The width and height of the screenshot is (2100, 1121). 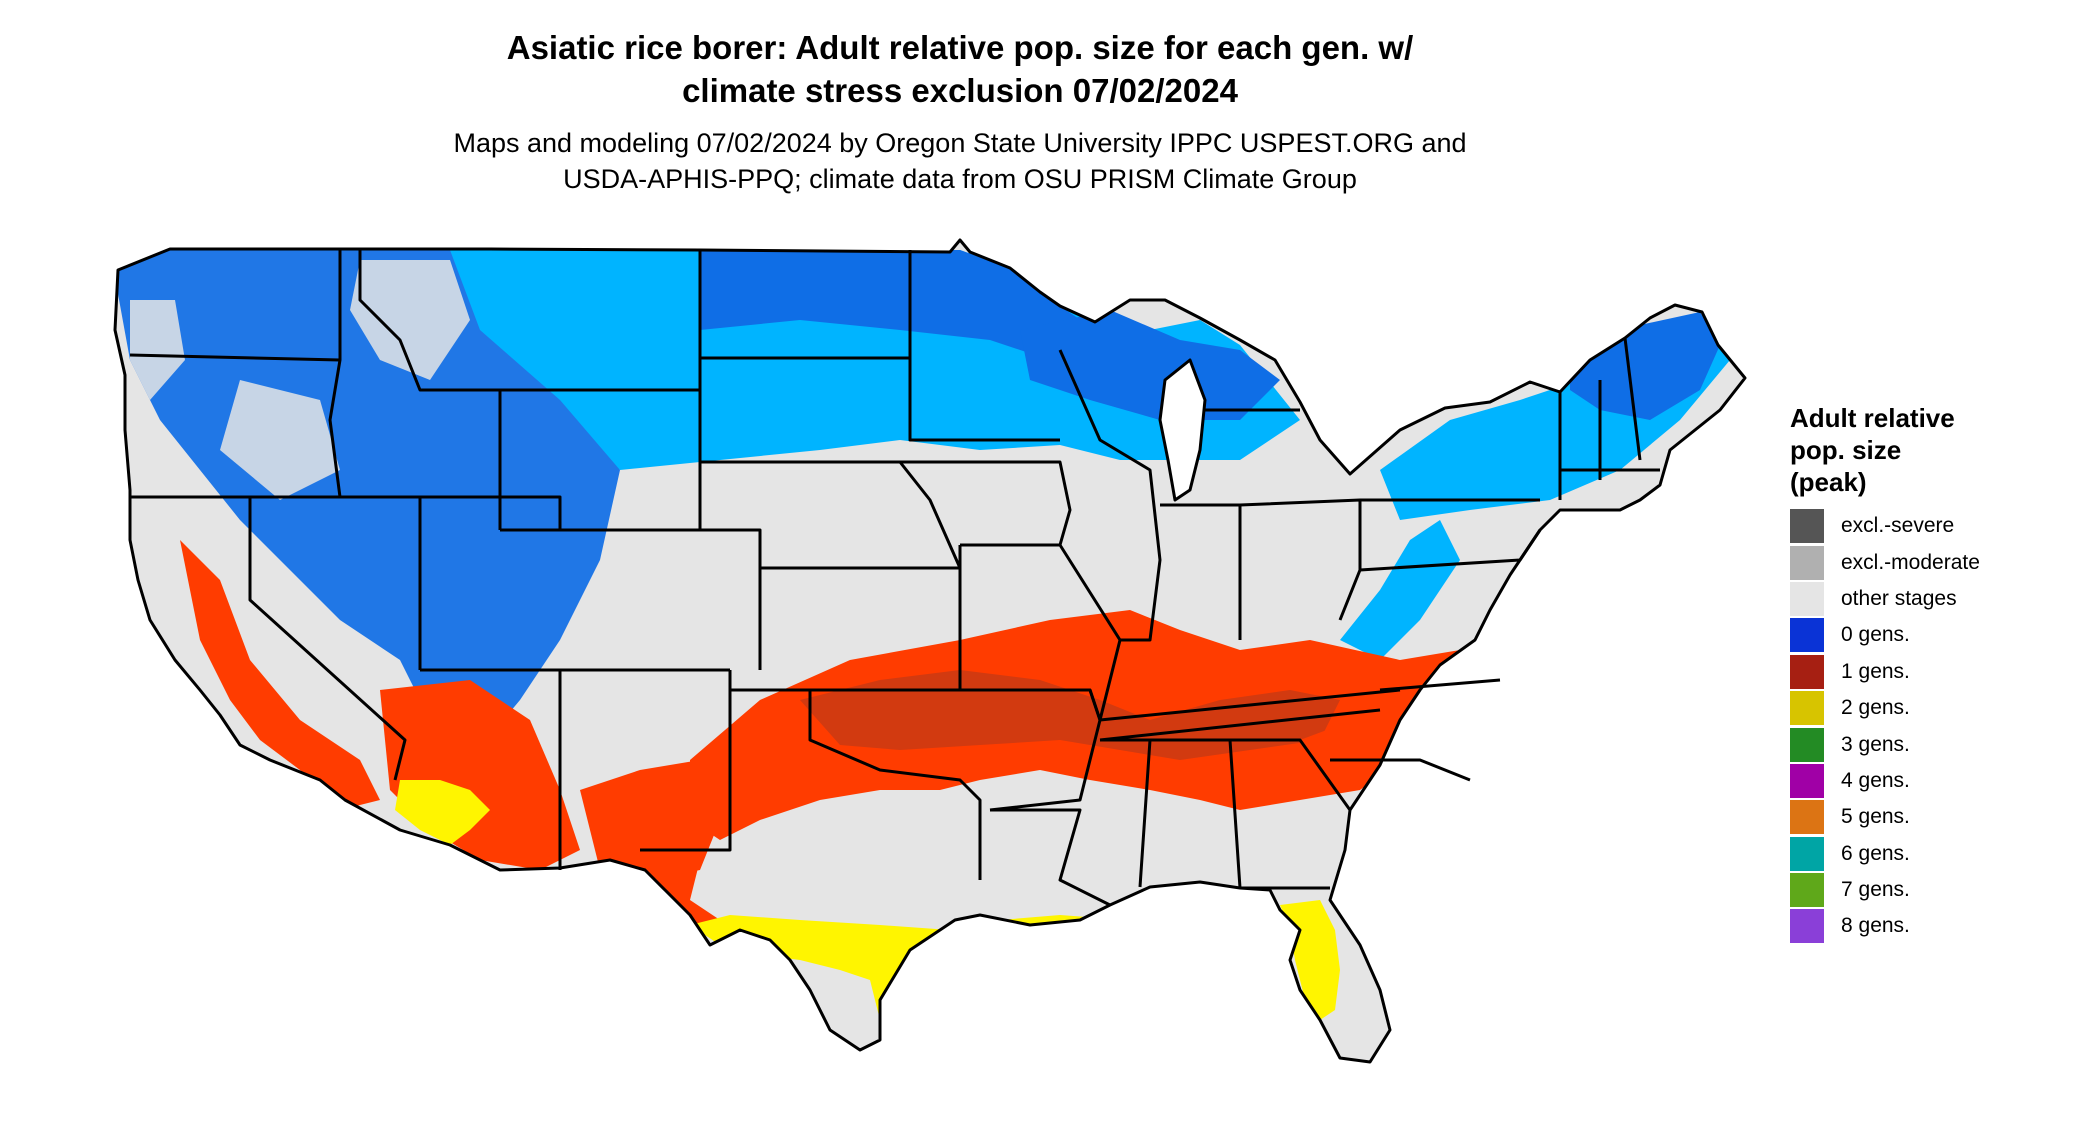 I want to click on legend-item: 2 gens., so click(x=1930, y=708).